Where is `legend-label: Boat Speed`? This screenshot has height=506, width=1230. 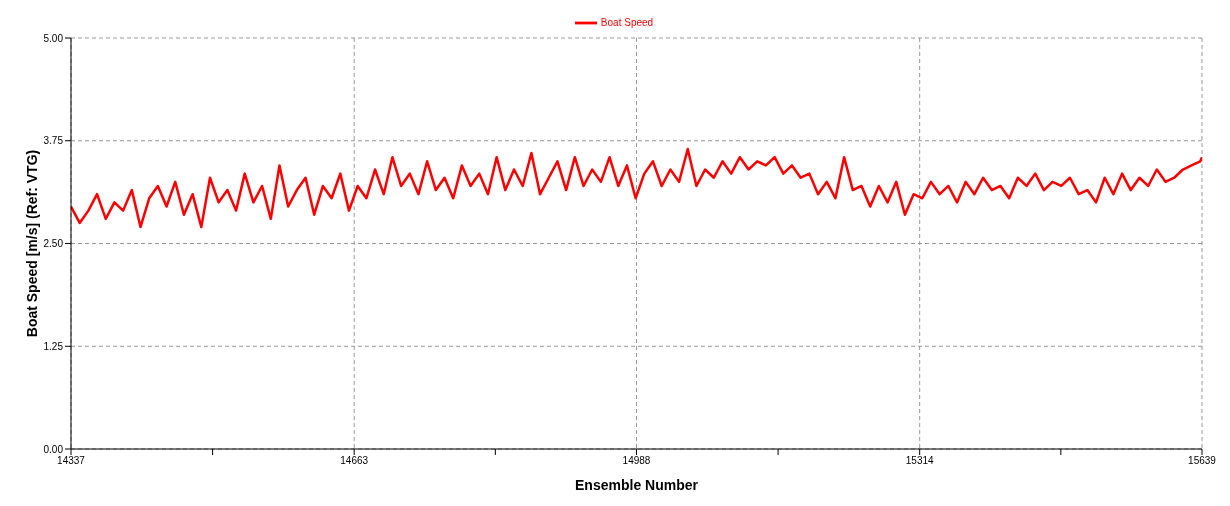 legend-label: Boat Speed is located at coordinates (627, 22).